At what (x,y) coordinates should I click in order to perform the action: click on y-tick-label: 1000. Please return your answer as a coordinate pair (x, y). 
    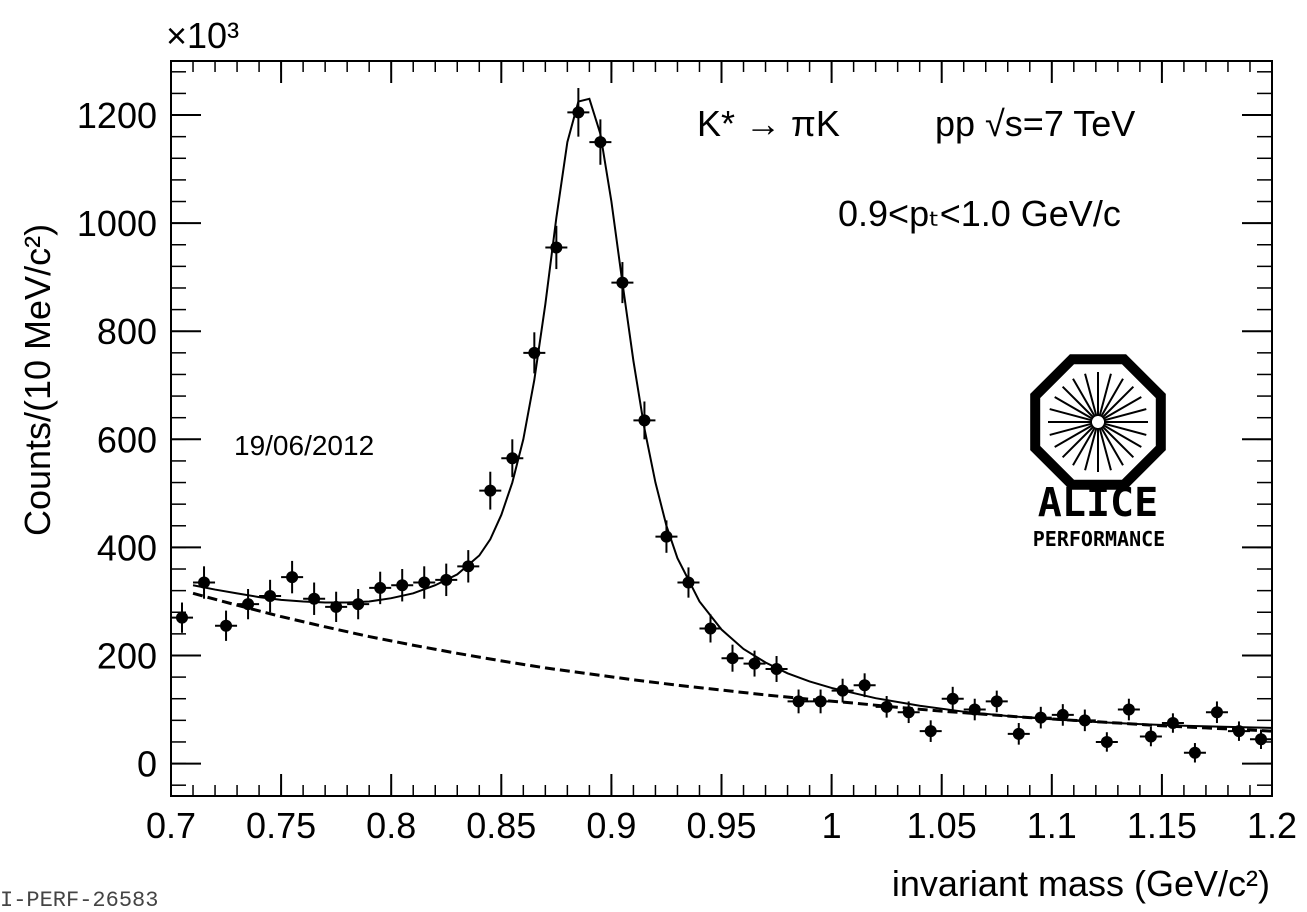
    Looking at the image, I should click on (117, 223).